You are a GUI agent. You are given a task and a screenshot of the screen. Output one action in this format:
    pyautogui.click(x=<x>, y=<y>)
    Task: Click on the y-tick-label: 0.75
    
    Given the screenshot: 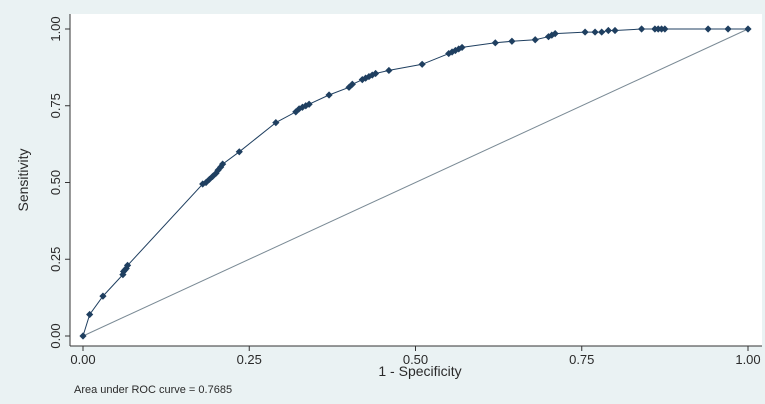 What is the action you would take?
    pyautogui.click(x=55, y=105)
    